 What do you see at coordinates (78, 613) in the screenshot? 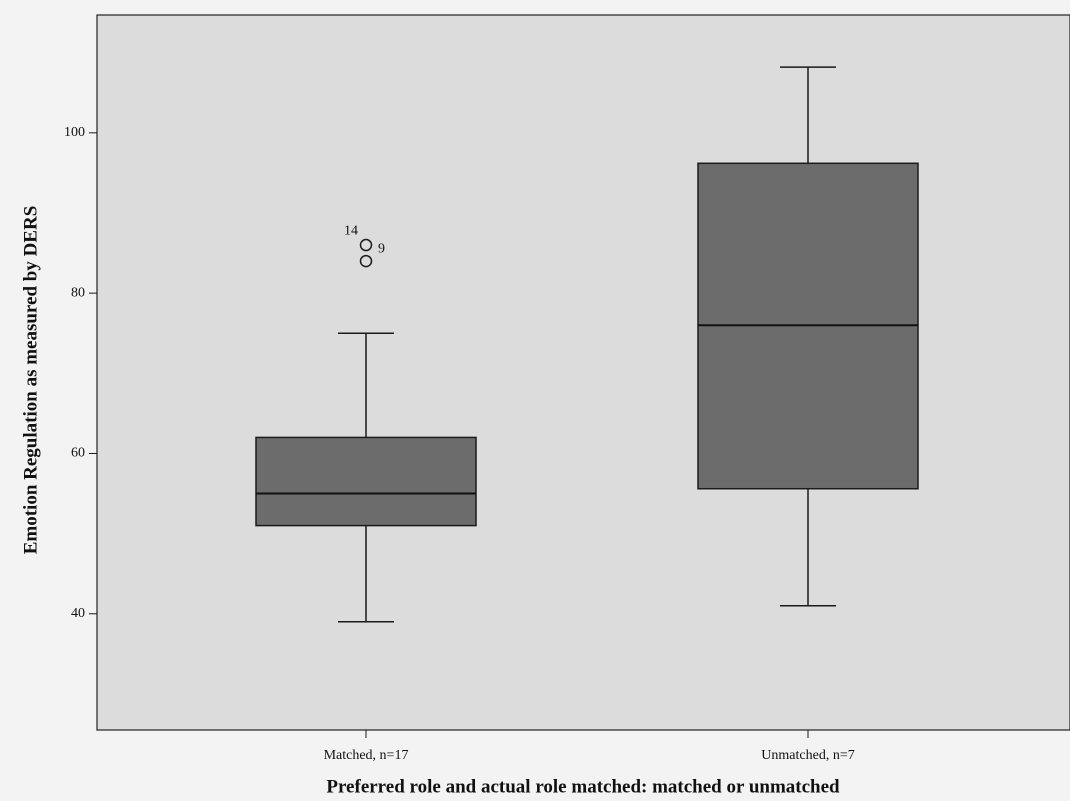
I see `y-tick-label: 40` at bounding box center [78, 613].